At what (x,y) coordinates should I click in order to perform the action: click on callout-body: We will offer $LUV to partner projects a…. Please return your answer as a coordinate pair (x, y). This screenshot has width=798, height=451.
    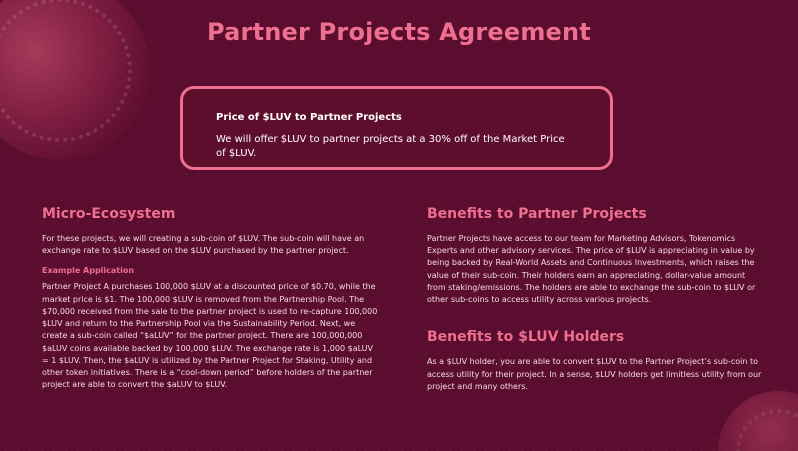
    Looking at the image, I should click on (390, 146).